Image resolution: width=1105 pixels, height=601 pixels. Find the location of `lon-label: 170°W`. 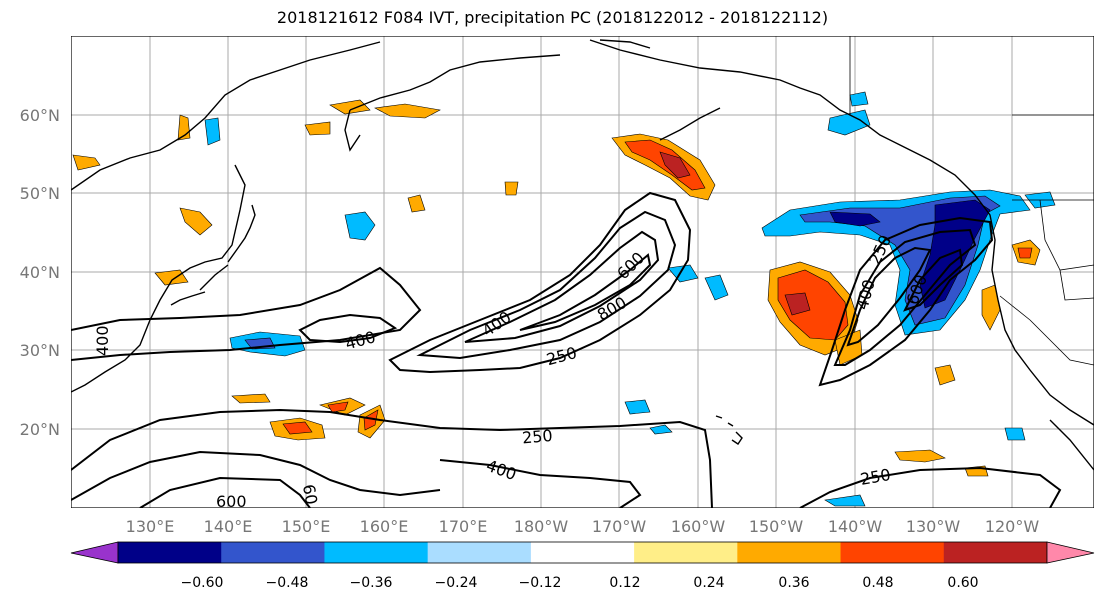

lon-label: 170°W is located at coordinates (619, 526).